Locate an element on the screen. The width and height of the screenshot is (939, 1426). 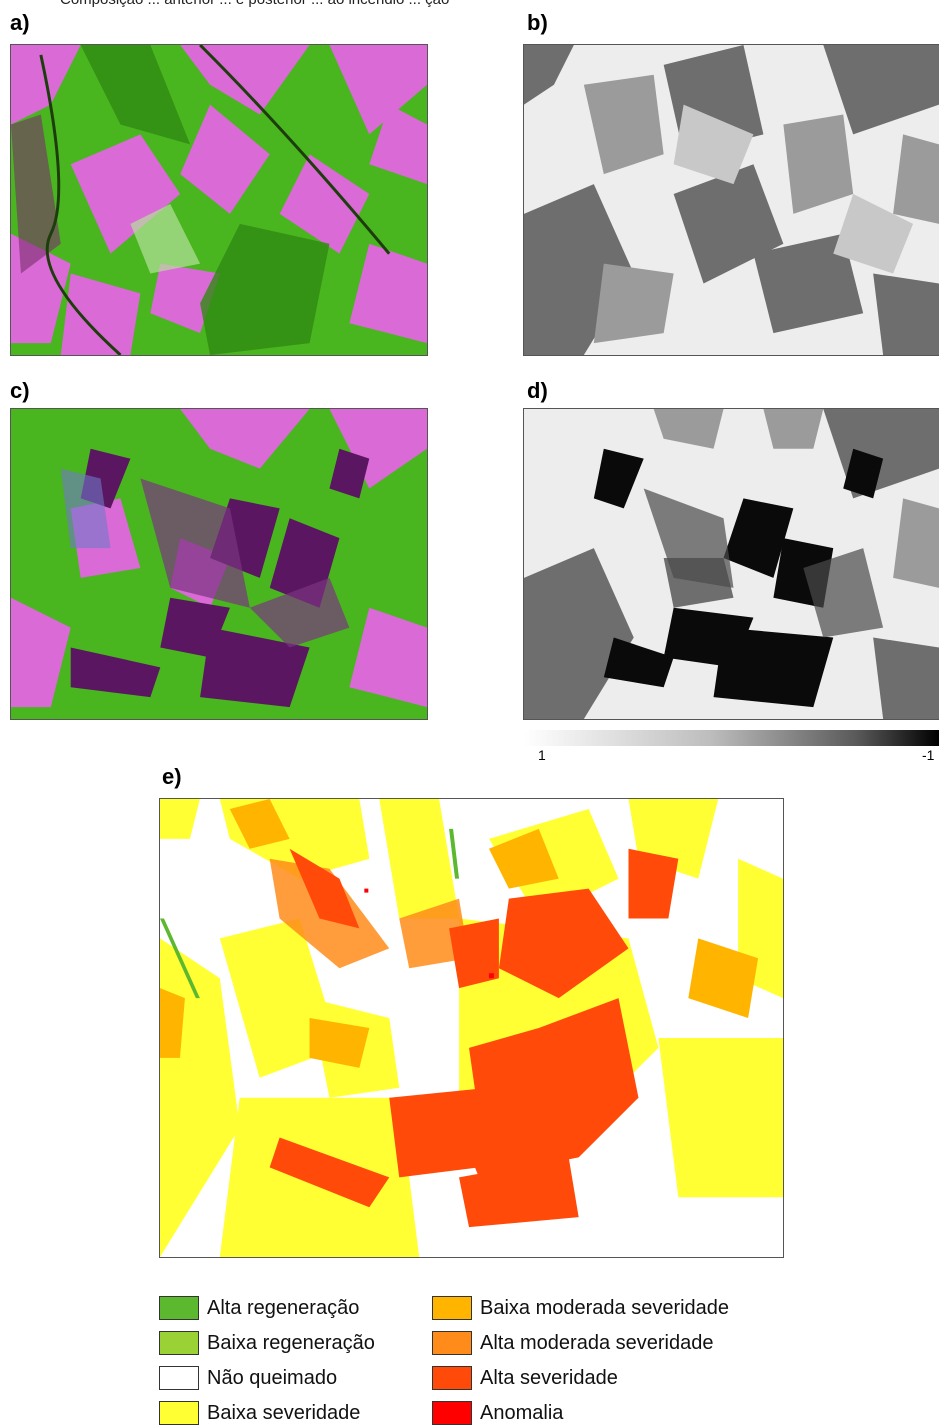
panel-d-image is located at coordinates (731, 564).